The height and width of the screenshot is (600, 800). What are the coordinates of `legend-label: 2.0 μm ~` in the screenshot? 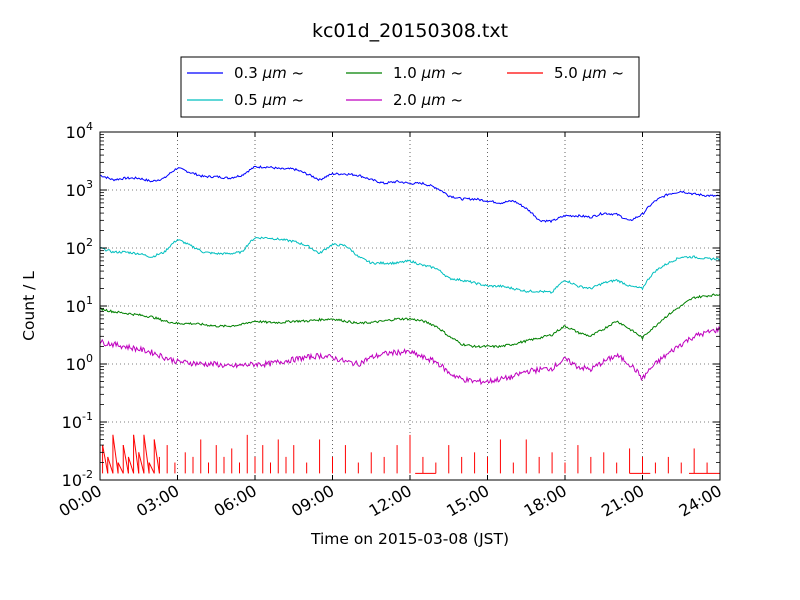 It's located at (428, 100).